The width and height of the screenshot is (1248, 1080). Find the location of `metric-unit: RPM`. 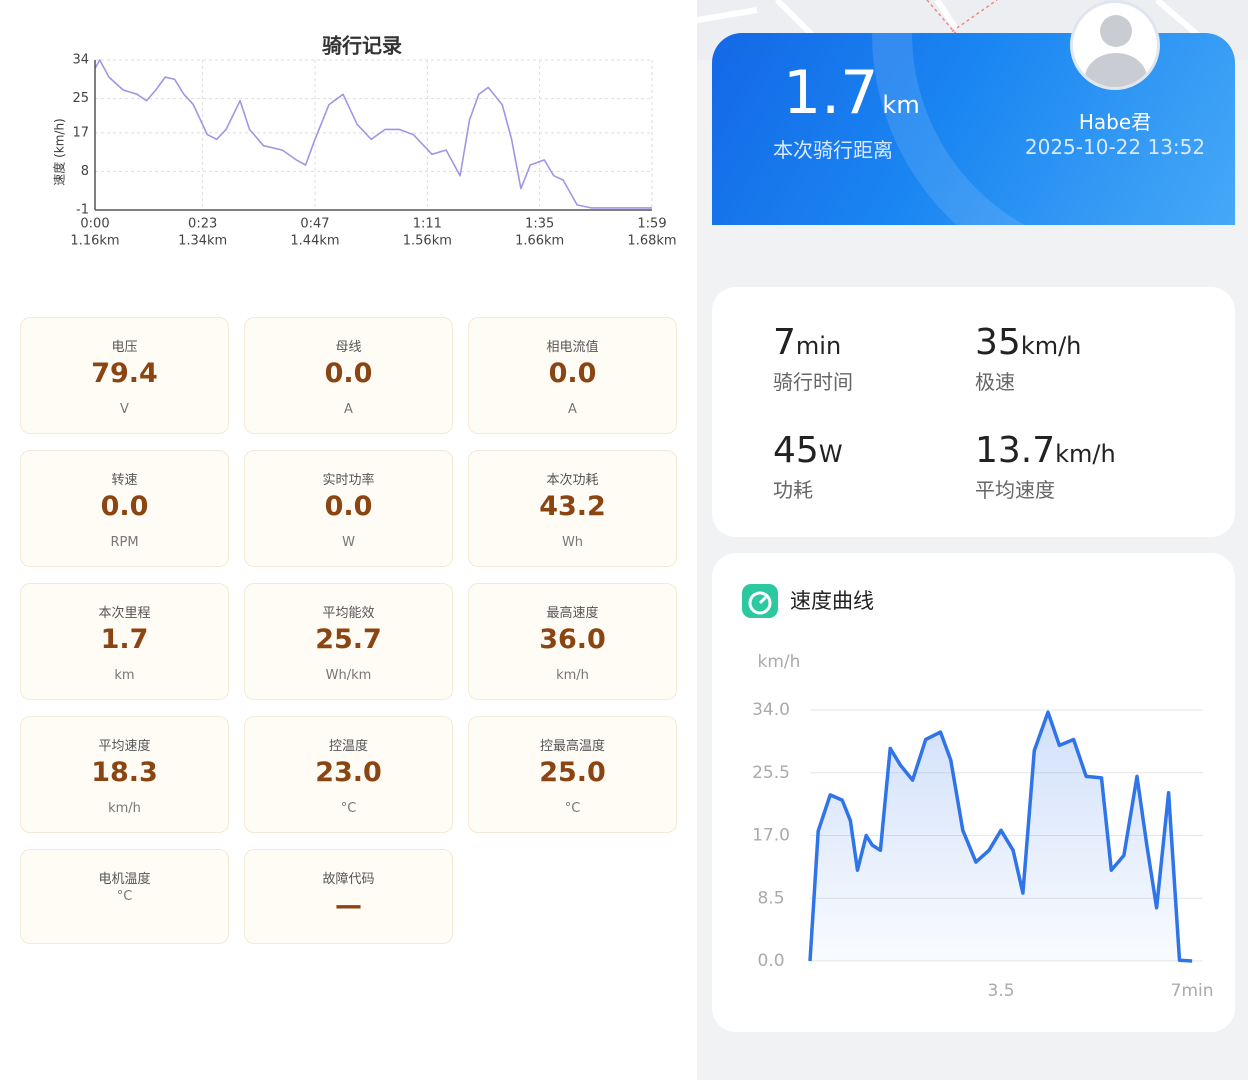

metric-unit: RPM is located at coordinates (124, 542).